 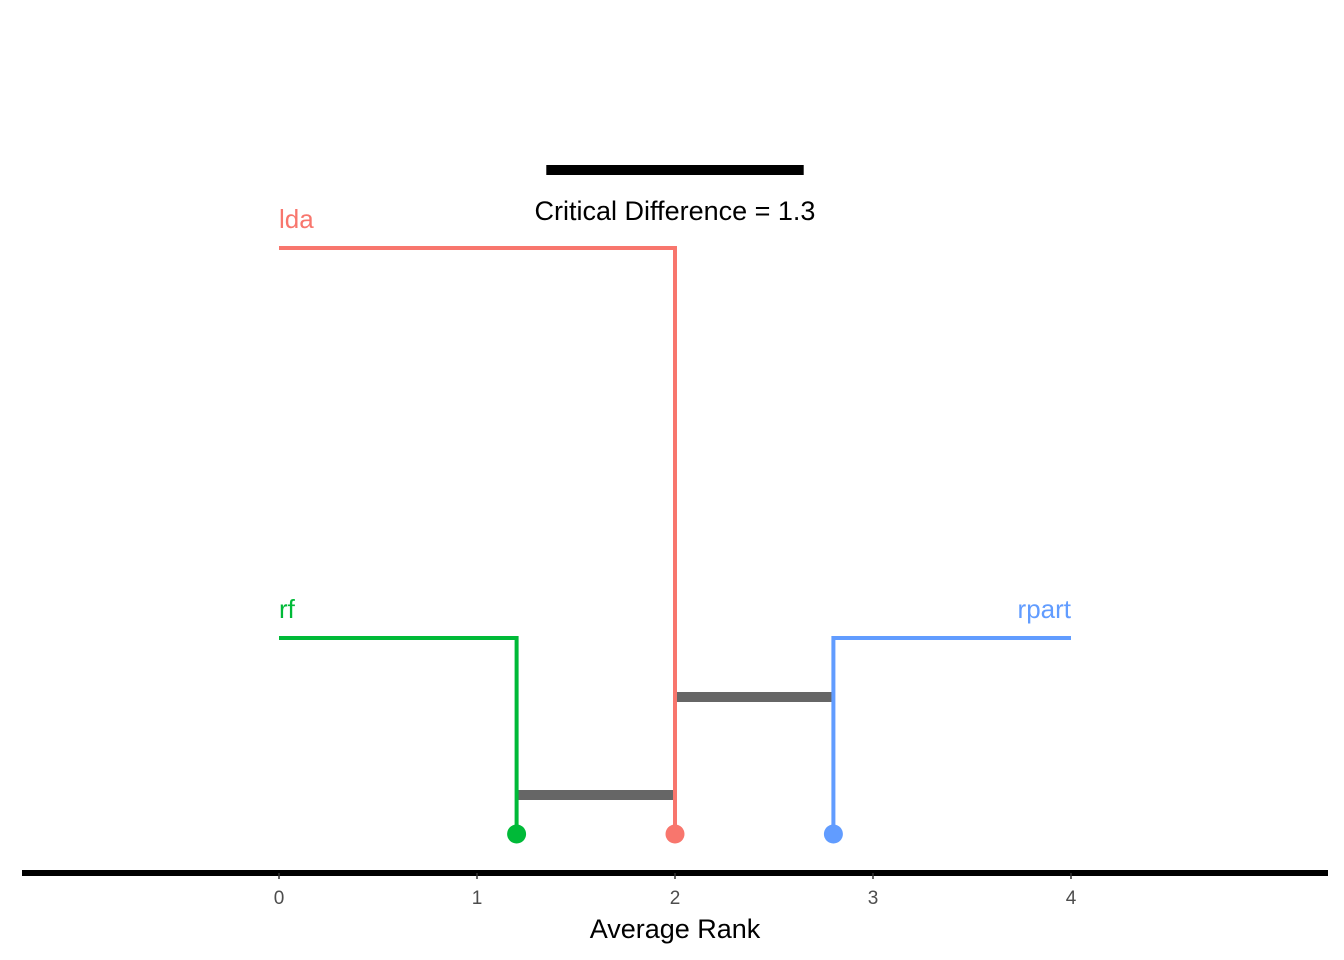 I want to click on x-tick-label: 0, so click(x=279, y=898).